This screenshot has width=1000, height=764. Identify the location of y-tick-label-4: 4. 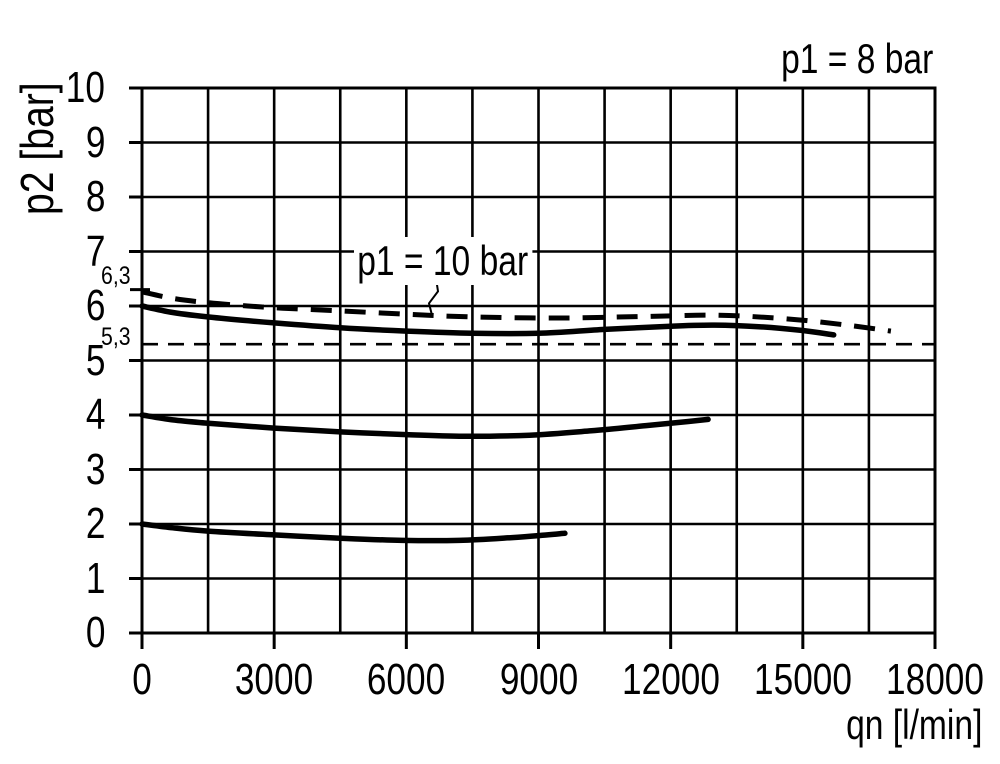
(95, 414).